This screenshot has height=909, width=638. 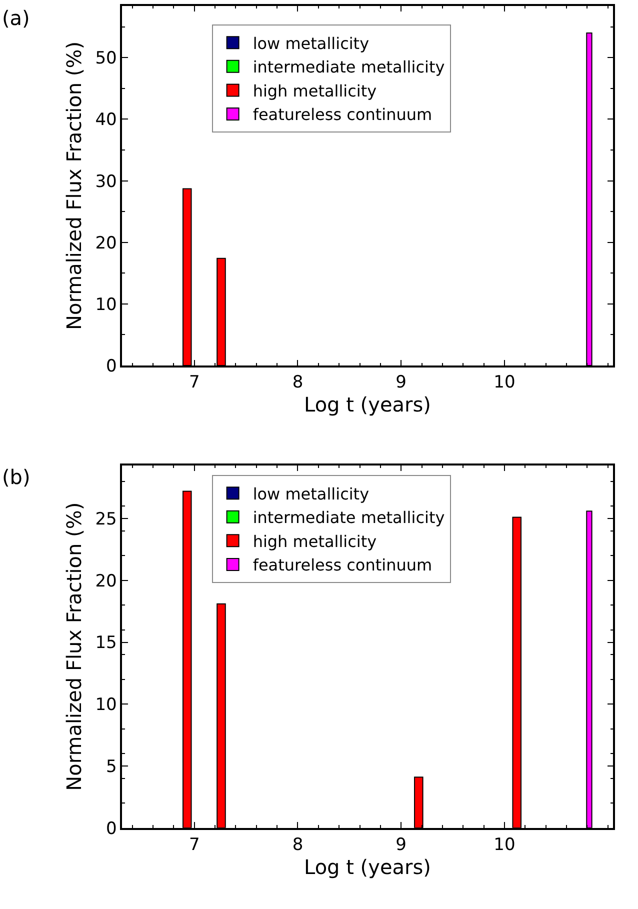 What do you see at coordinates (106, 120) in the screenshot?
I see `y-tick-label: 40` at bounding box center [106, 120].